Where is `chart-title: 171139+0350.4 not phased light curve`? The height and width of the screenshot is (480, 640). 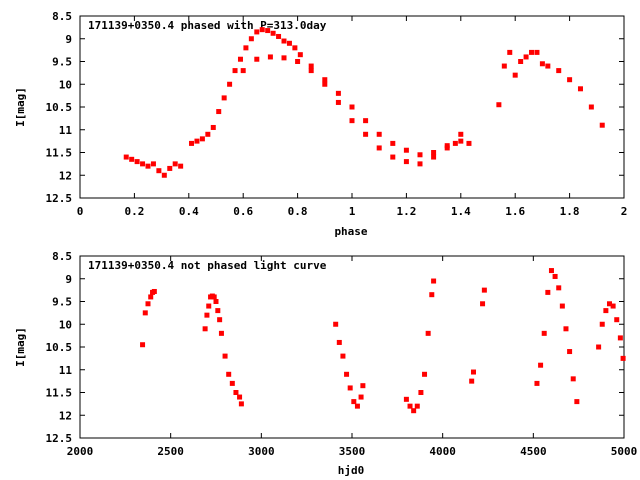
chart-title: 171139+0350.4 not phased light curve is located at coordinates (207, 265).